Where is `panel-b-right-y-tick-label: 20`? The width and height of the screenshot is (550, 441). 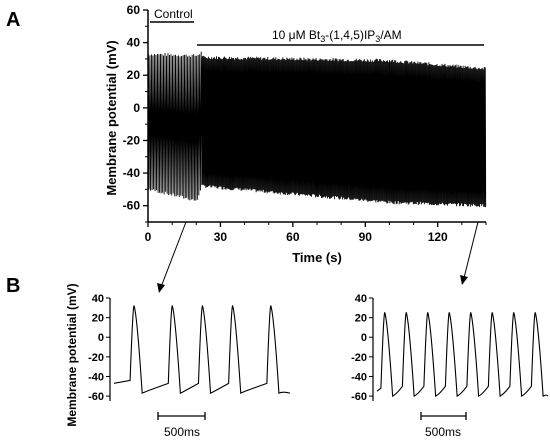
panel-b-right-y-tick-label: 20 is located at coordinates (361, 319).